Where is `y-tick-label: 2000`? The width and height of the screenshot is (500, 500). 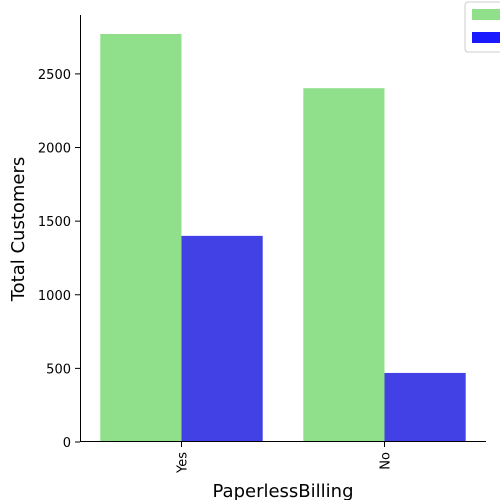 y-tick-label: 2000 is located at coordinates (54, 149).